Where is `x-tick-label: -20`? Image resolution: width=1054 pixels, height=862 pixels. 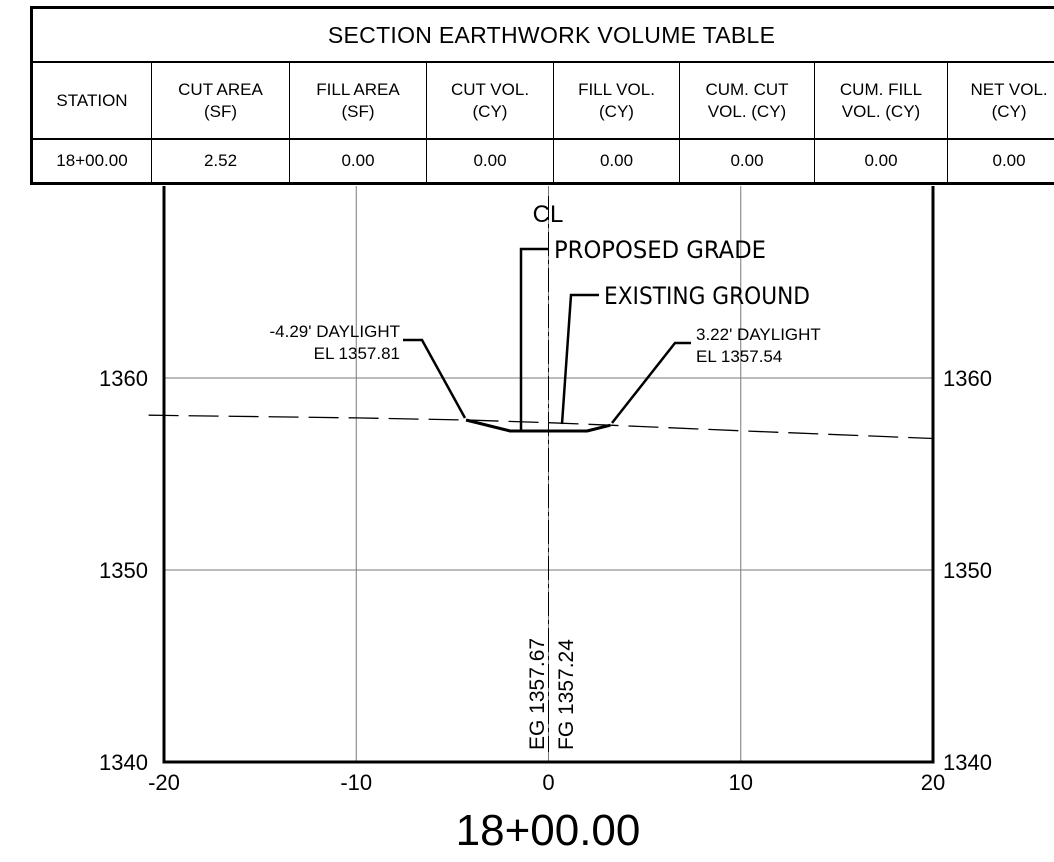
x-tick-label: -20 is located at coordinates (164, 782).